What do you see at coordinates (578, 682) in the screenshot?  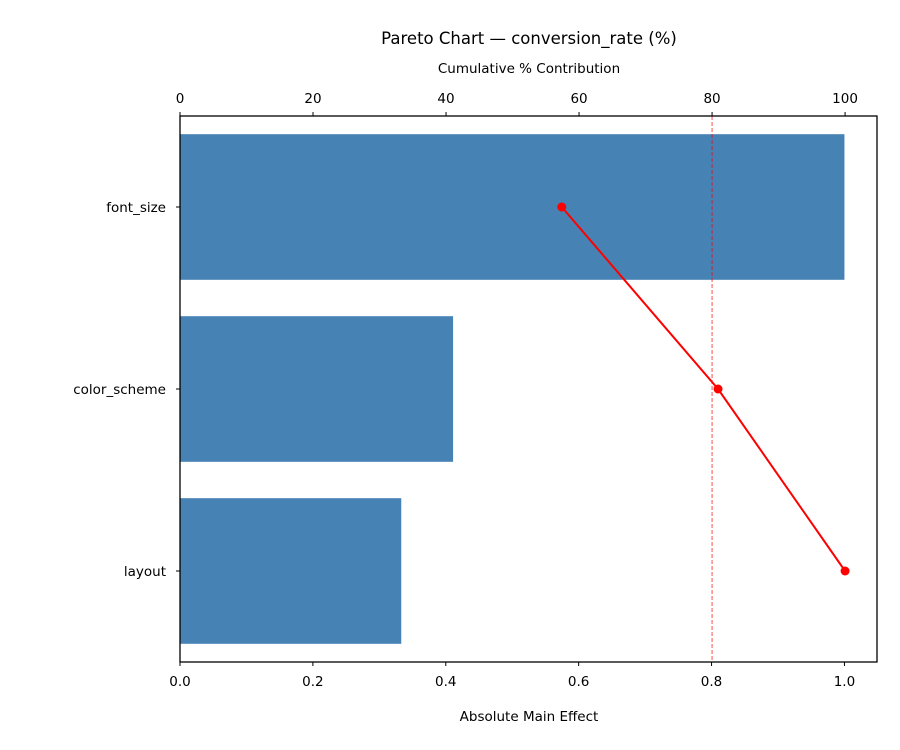 I see `x-tick-label: 0.6` at bounding box center [578, 682].